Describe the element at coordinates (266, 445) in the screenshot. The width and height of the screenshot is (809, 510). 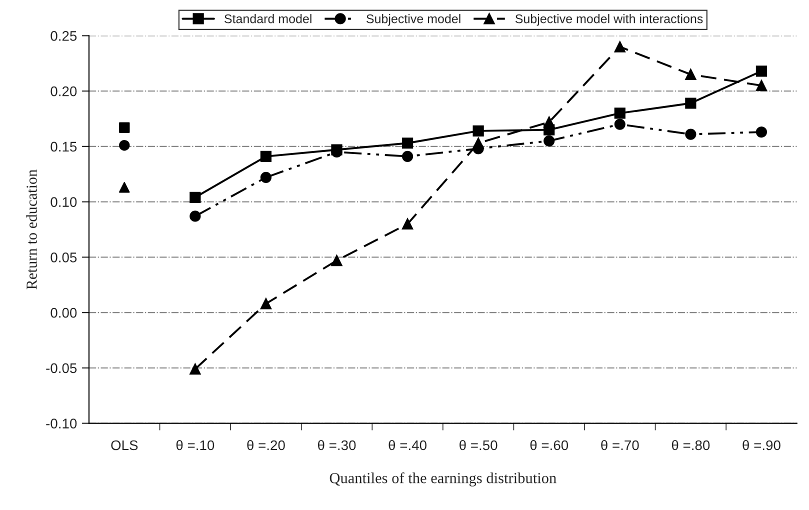
I see `x-tick-label: θ =.20` at that location.